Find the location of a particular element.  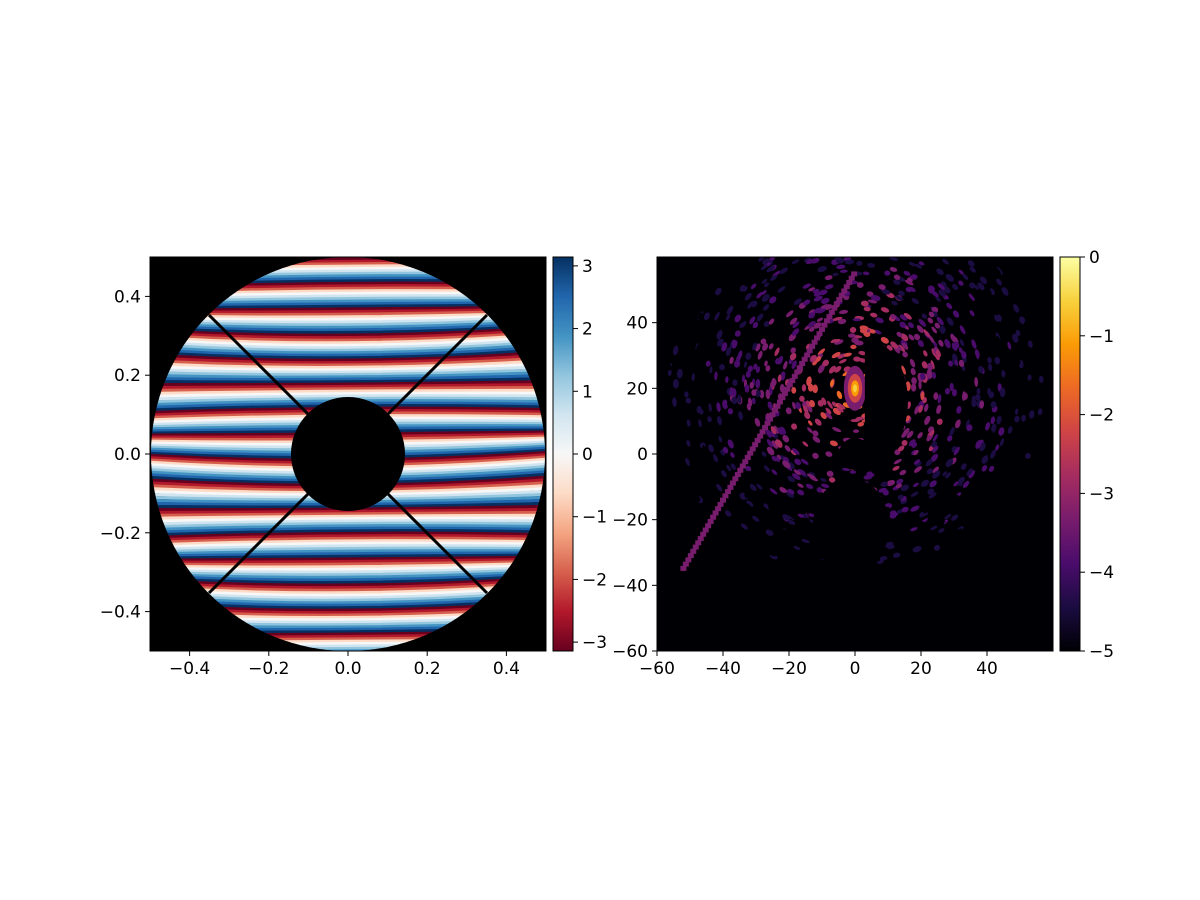

phase-colorbar: 3 2 1 0 −1 −2 −3 is located at coordinates (579, 454).